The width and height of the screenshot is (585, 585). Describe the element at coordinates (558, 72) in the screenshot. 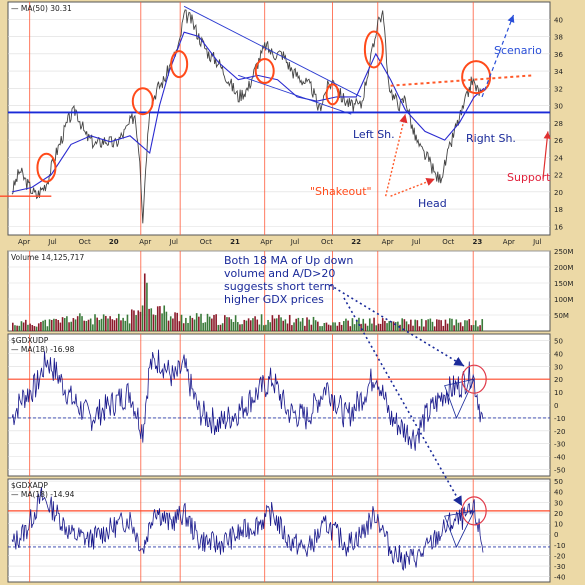

I see `y-tick-label: 34` at that location.